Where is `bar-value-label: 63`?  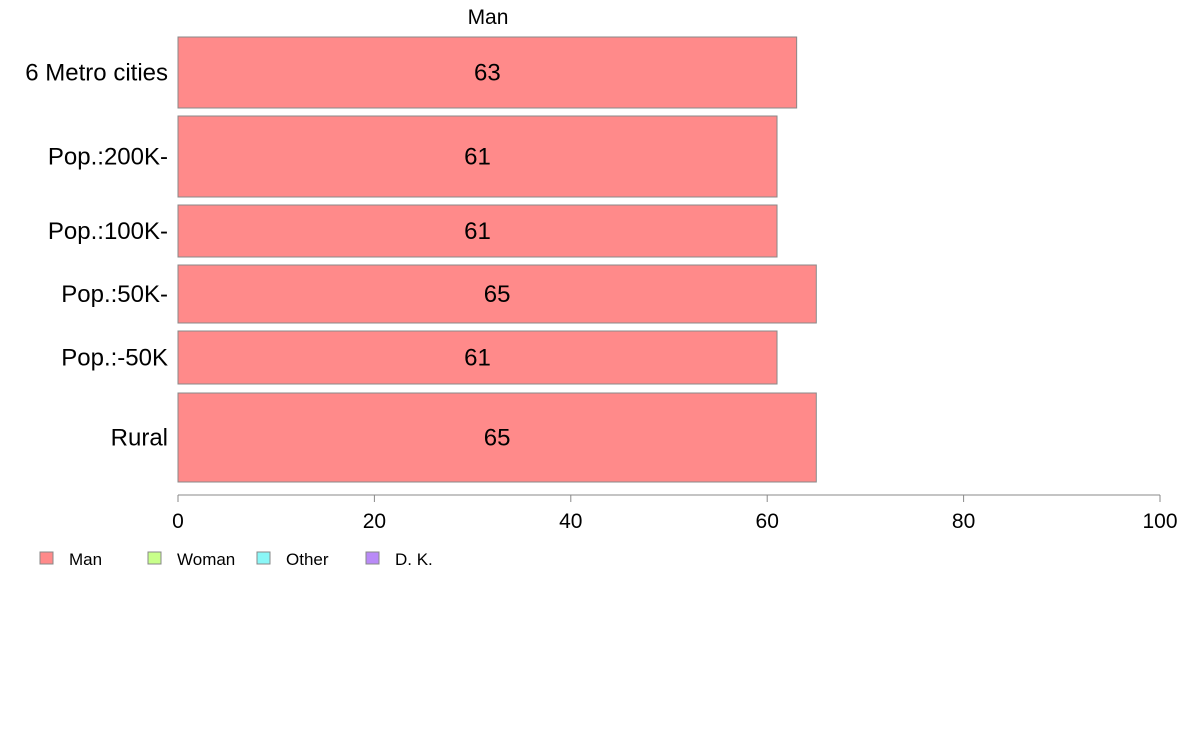
bar-value-label: 63 is located at coordinates (487, 73).